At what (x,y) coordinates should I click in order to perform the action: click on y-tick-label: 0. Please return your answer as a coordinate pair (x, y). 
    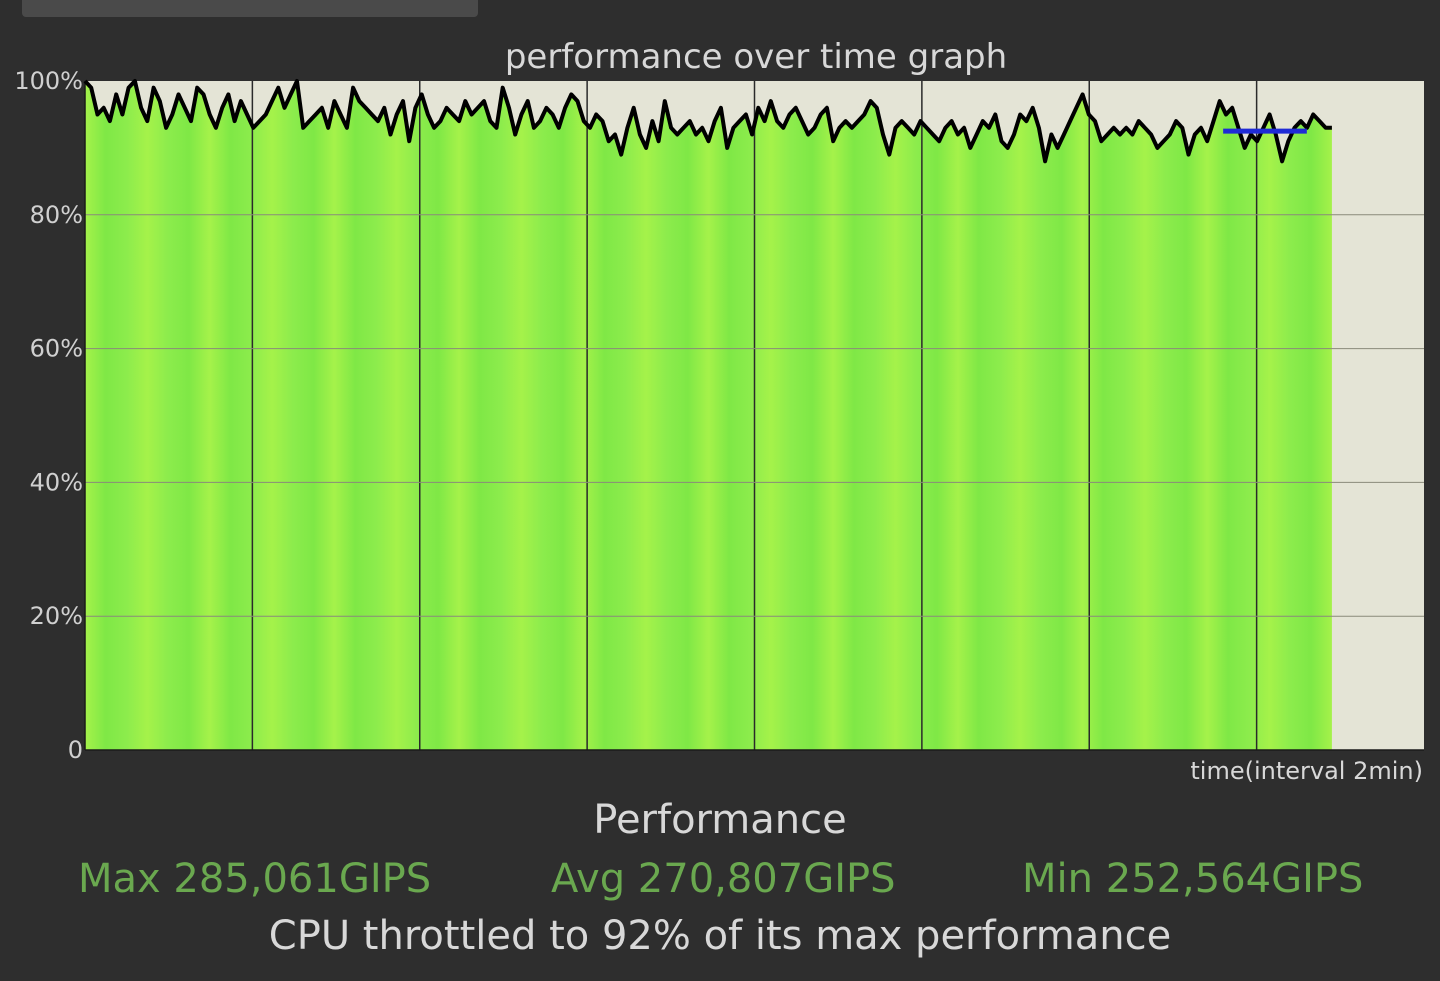
    Looking at the image, I should click on (75, 748).